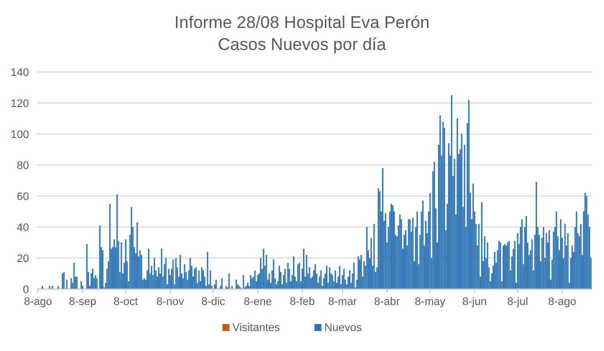 The width and height of the screenshot is (604, 351). Describe the element at coordinates (19, 72) in the screenshot. I see `y-tick-label: 140` at that location.